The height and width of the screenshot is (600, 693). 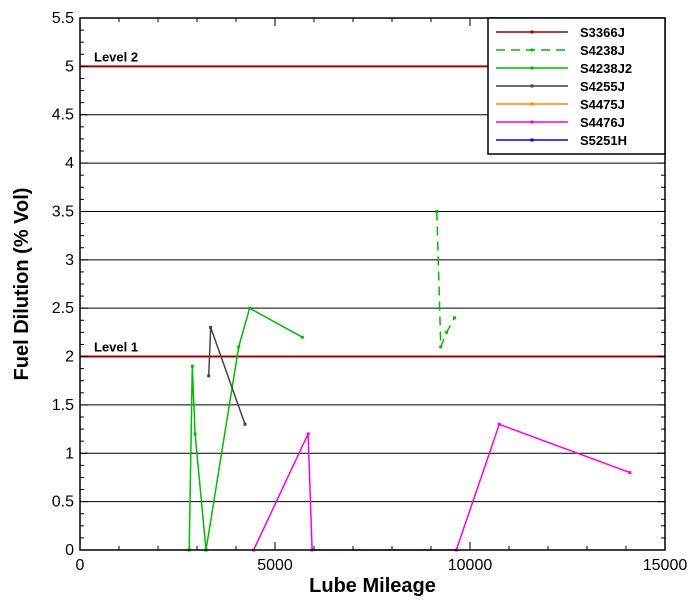 What do you see at coordinates (275, 565) in the screenshot?
I see `x-tick-label: 5000` at bounding box center [275, 565].